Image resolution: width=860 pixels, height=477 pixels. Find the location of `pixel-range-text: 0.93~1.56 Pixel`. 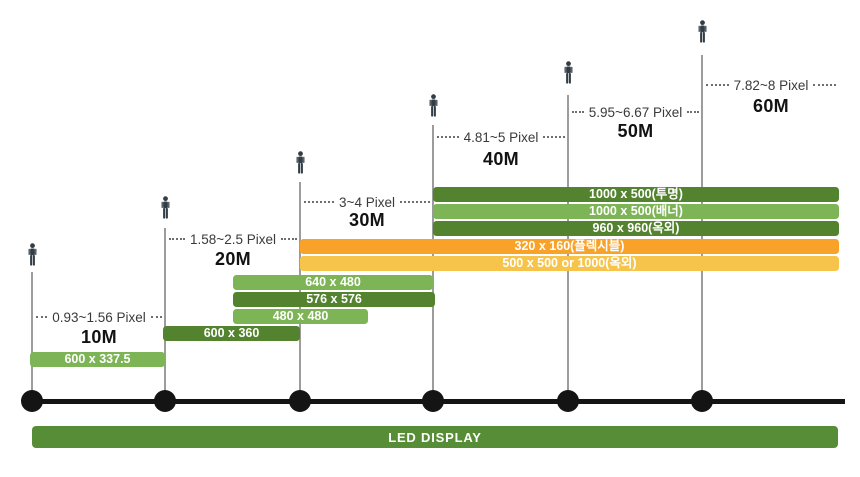

pixel-range-text: 0.93~1.56 Pixel is located at coordinates (99, 317).